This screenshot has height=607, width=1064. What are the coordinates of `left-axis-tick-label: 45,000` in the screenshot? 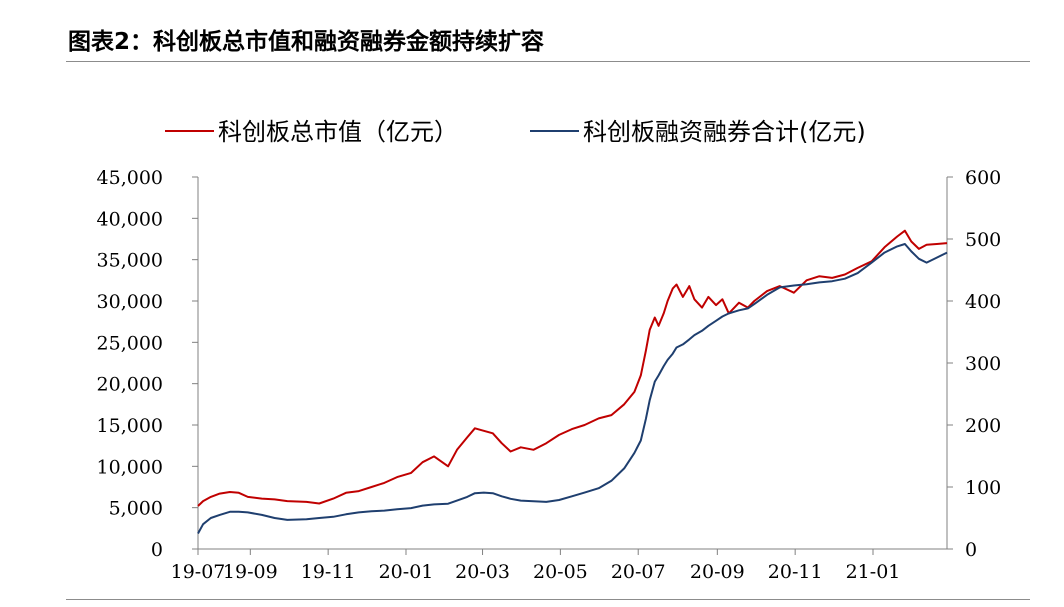 It's located at (130, 178).